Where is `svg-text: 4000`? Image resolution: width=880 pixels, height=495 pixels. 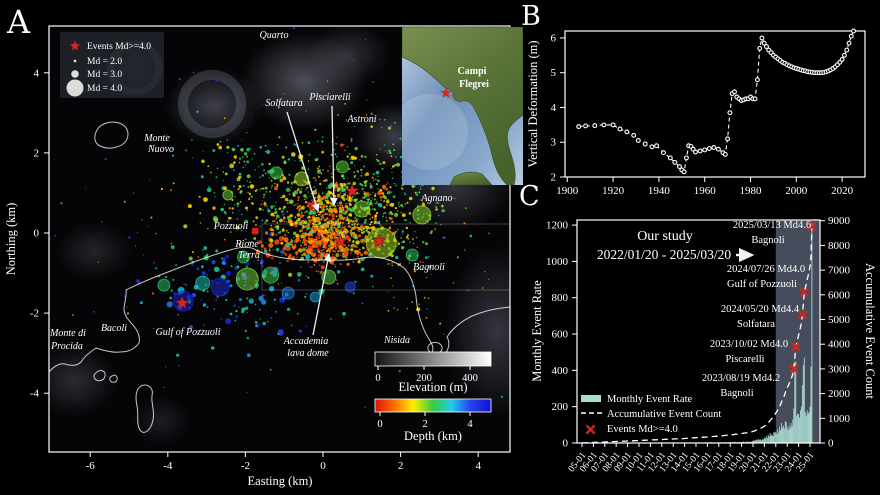 svg-text: 4000 is located at coordinates (839, 345).